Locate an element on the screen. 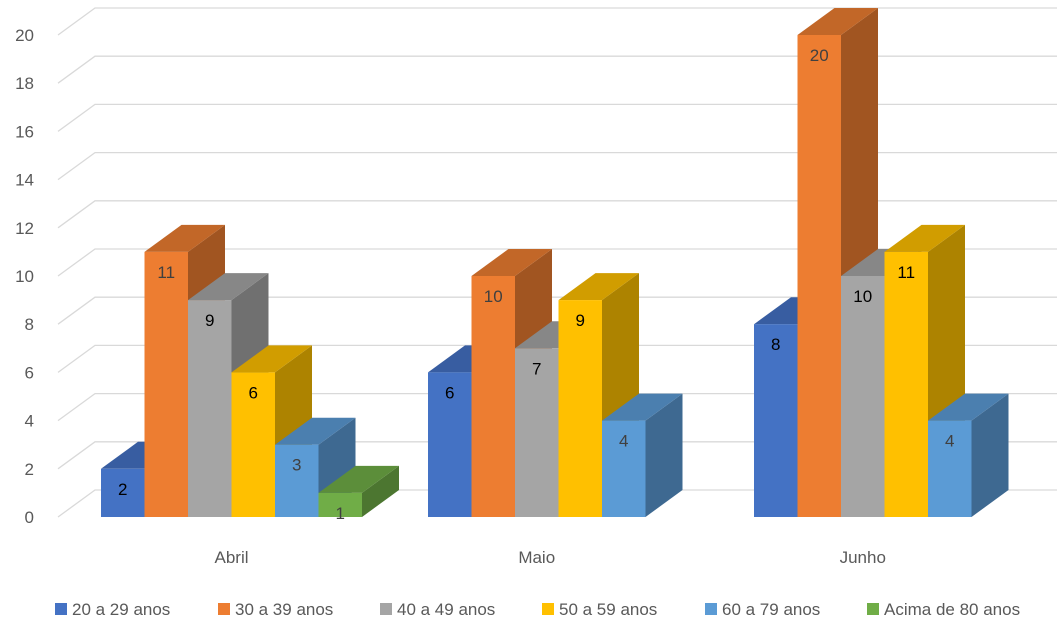 The image size is (1062, 625). y-tick-label: 16 is located at coordinates (24, 131).